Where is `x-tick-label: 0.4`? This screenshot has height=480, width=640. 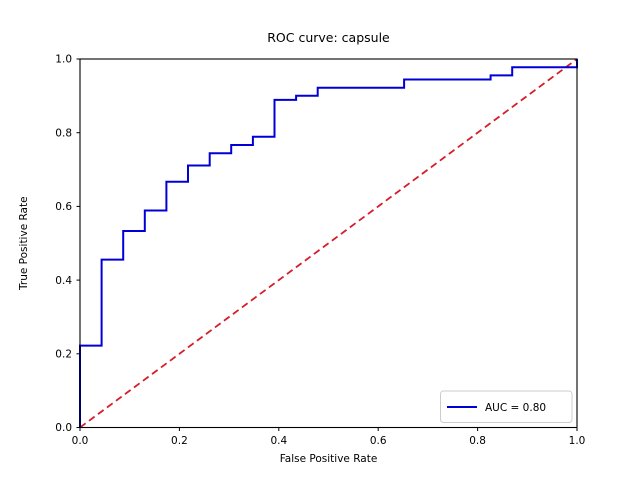 x-tick-label: 0.4 is located at coordinates (278, 441).